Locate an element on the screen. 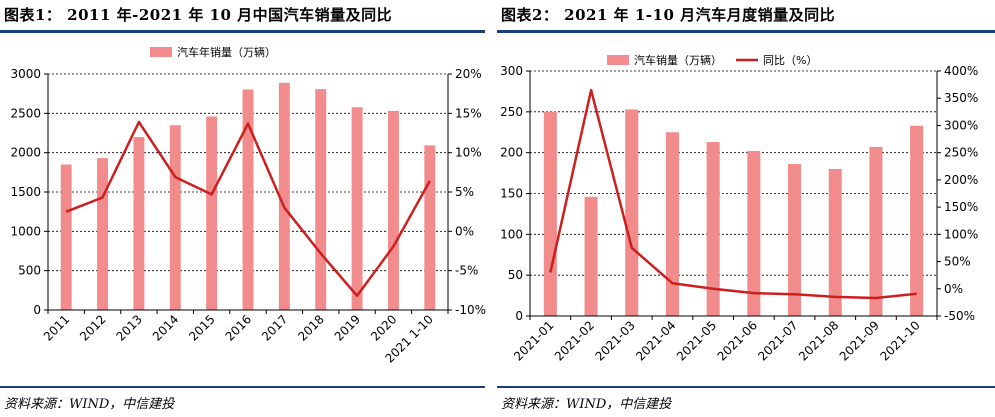  x-tick-label: 2013 is located at coordinates (129, 327).